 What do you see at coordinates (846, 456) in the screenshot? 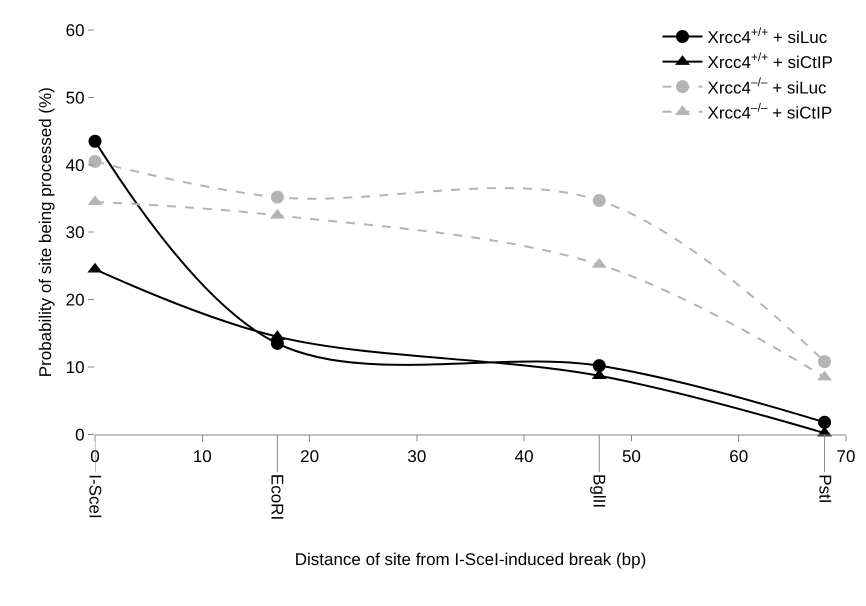
I see `x-tick-label: 70` at bounding box center [846, 456].